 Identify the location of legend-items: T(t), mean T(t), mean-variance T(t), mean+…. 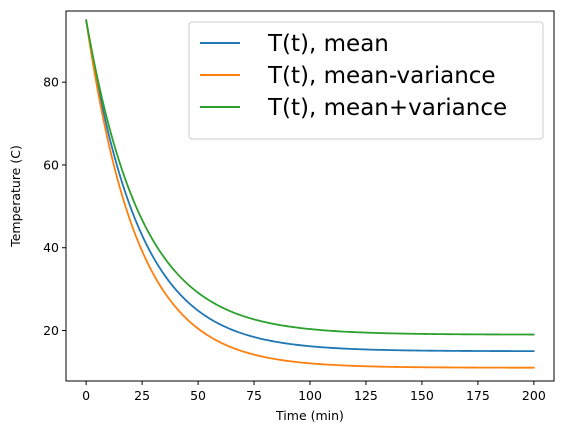
(353, 76).